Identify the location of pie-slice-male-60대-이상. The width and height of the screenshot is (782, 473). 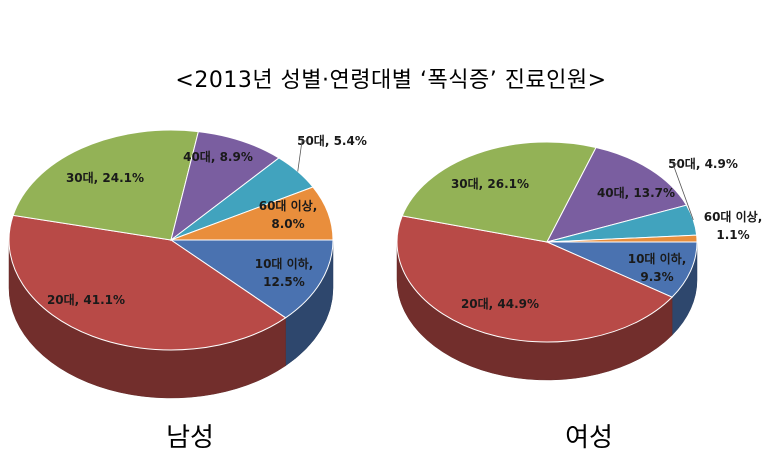
(252, 213).